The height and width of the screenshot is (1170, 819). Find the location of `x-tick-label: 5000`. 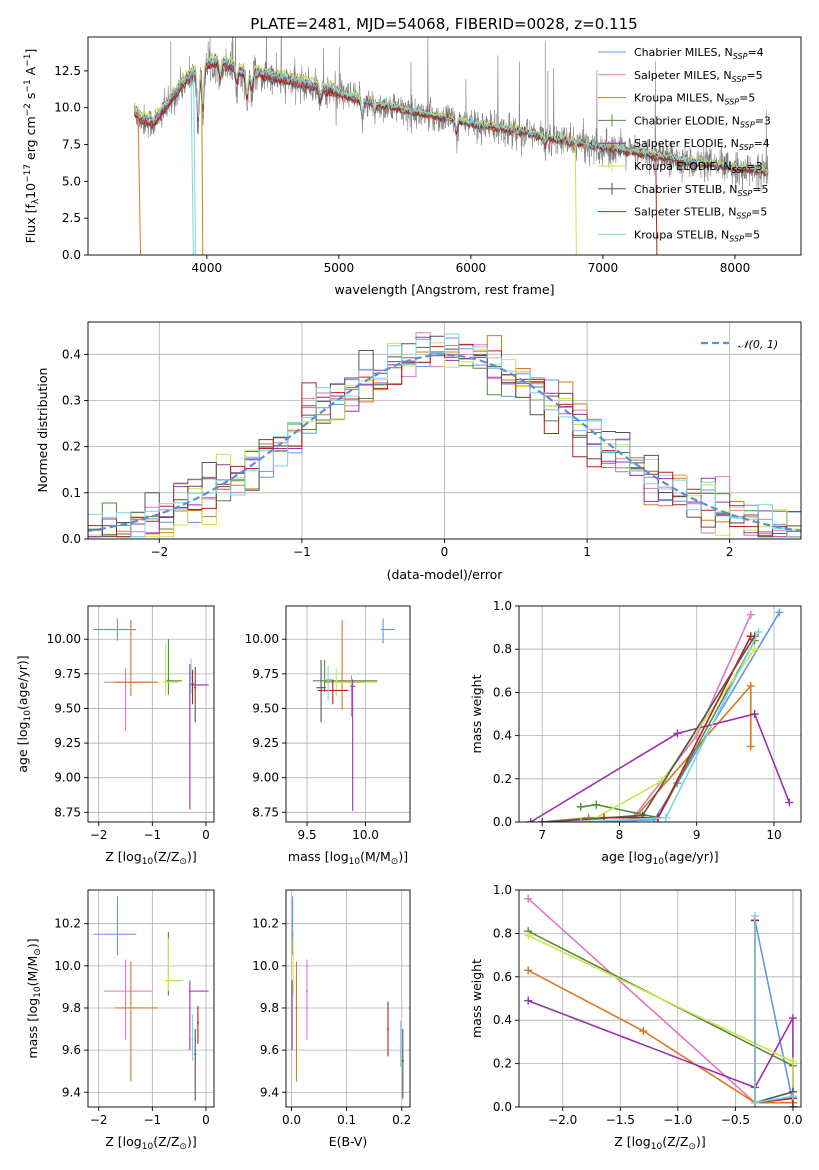

x-tick-label: 5000 is located at coordinates (339, 268).